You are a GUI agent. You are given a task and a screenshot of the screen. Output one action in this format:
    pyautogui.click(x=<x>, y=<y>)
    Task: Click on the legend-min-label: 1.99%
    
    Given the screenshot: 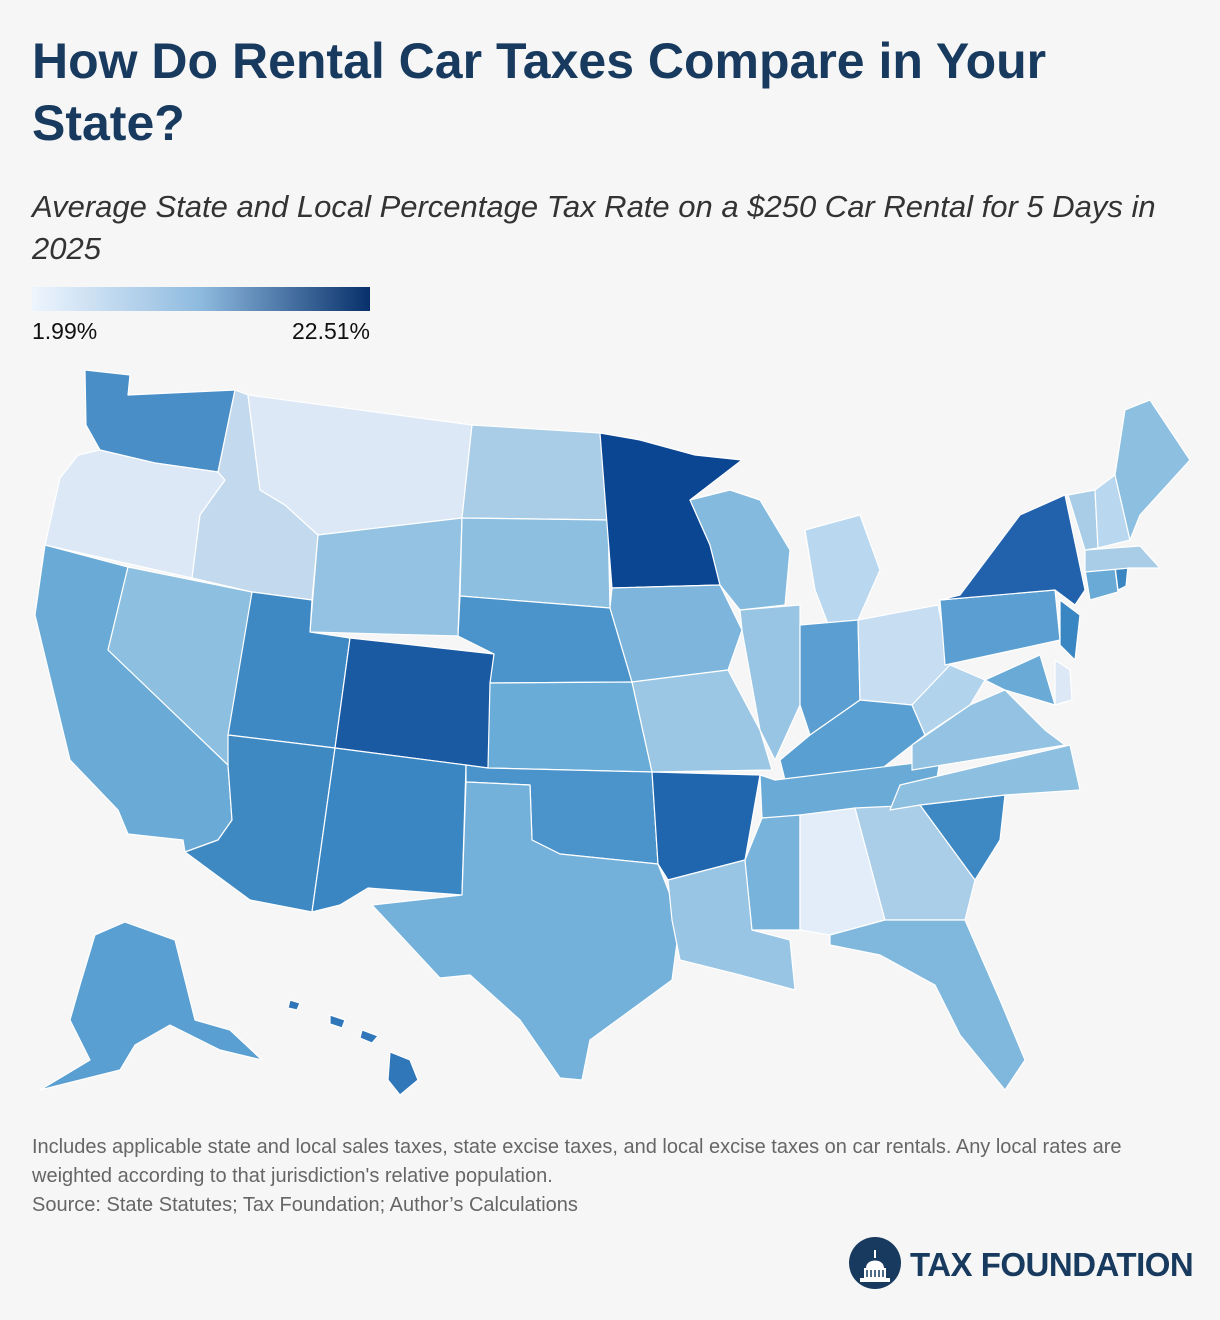 What is the action you would take?
    pyautogui.click(x=65, y=331)
    